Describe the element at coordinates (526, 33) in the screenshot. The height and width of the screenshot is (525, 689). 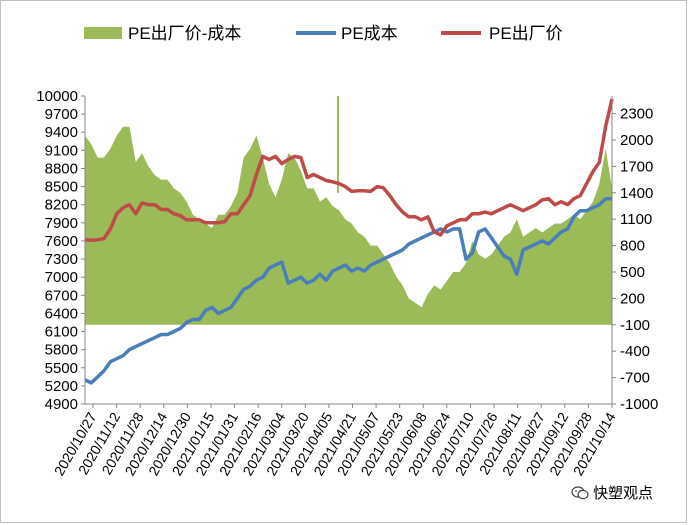
I see `legend-label: PE出厂价` at that location.